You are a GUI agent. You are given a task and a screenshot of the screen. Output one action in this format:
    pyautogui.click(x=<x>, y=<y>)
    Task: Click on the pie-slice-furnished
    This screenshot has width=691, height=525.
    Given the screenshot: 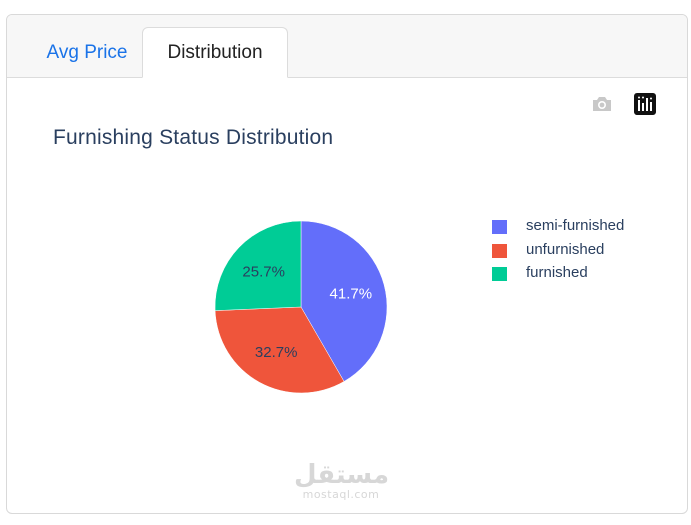 What is the action you would take?
    pyautogui.click(x=258, y=265)
    